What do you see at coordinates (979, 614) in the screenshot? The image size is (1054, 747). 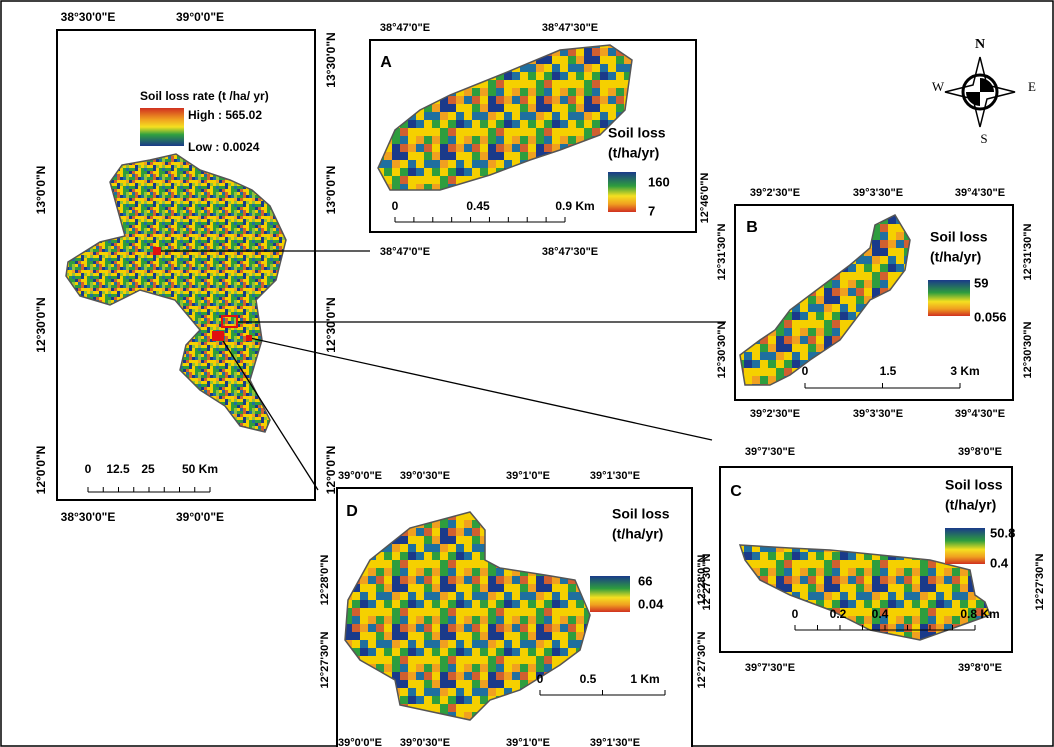 I see `scale-label: 0.8 Km` at bounding box center [979, 614].